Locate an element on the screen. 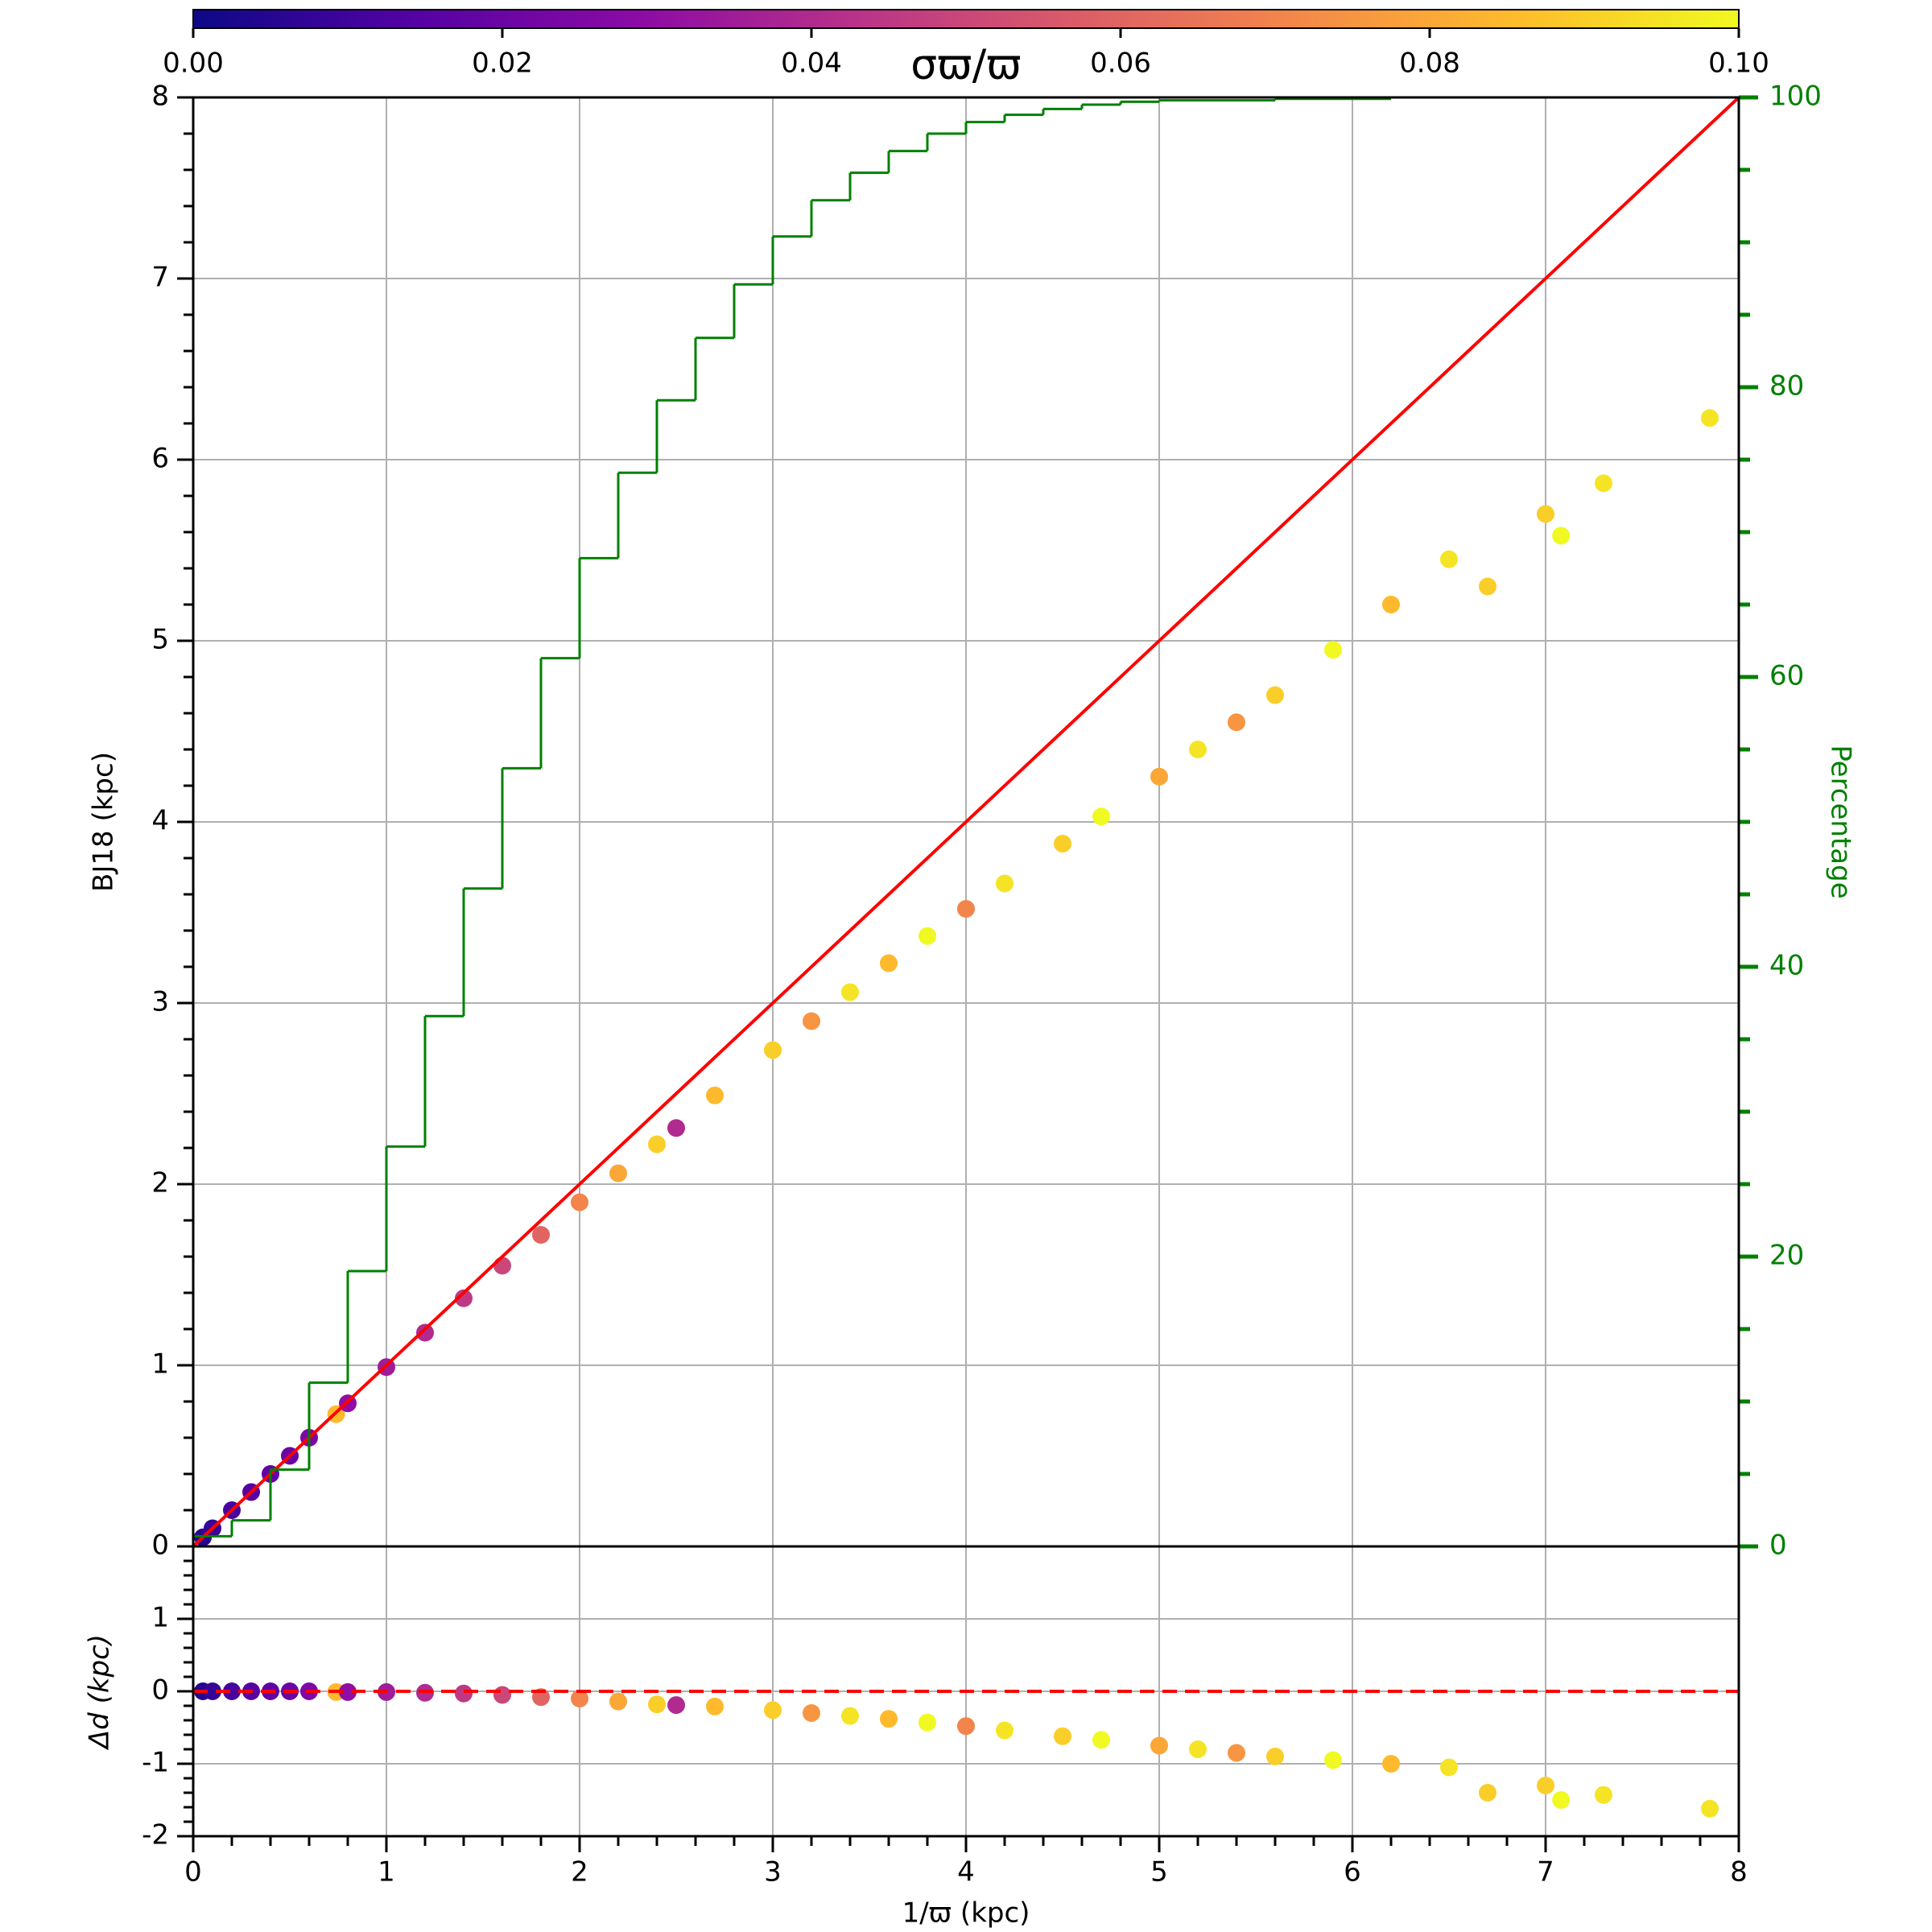 The height and width of the screenshot is (1932, 1932). x-tick-label: 1 is located at coordinates (386, 1872).